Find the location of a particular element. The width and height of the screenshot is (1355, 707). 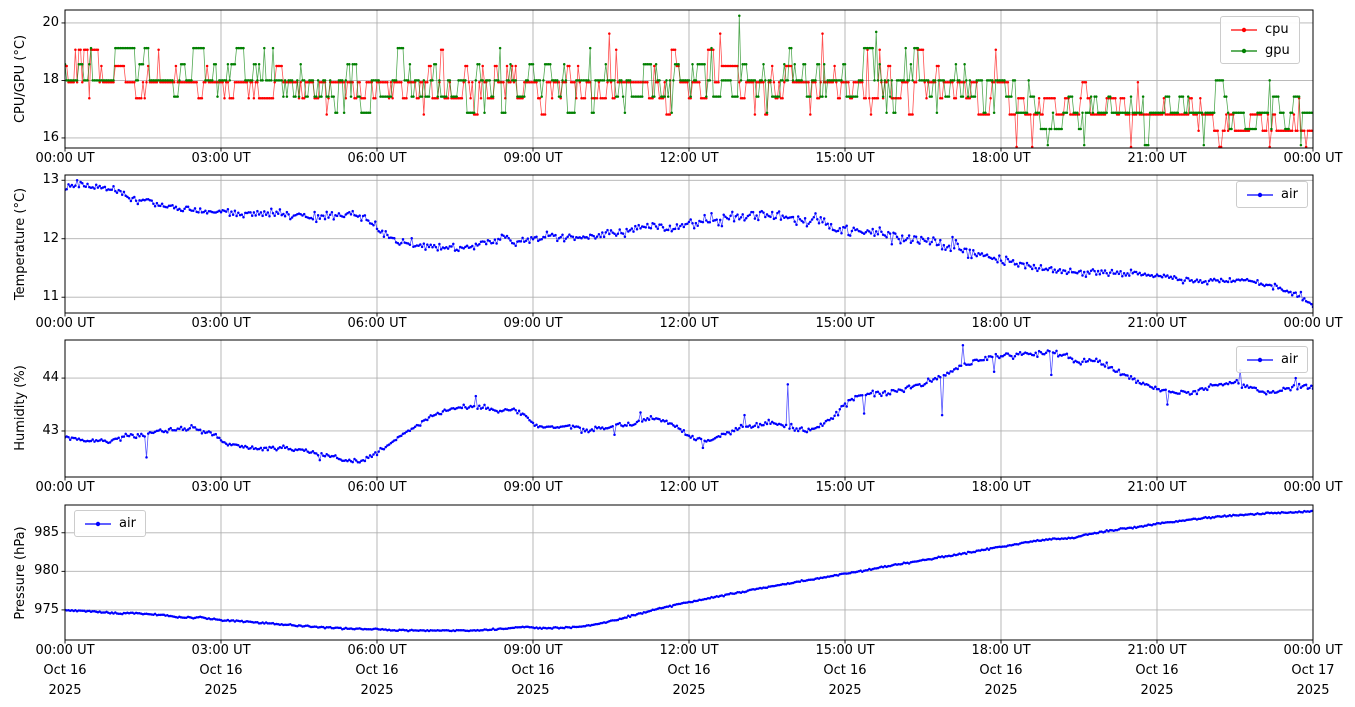

y-tick-label: 16 is located at coordinates (50, 137).